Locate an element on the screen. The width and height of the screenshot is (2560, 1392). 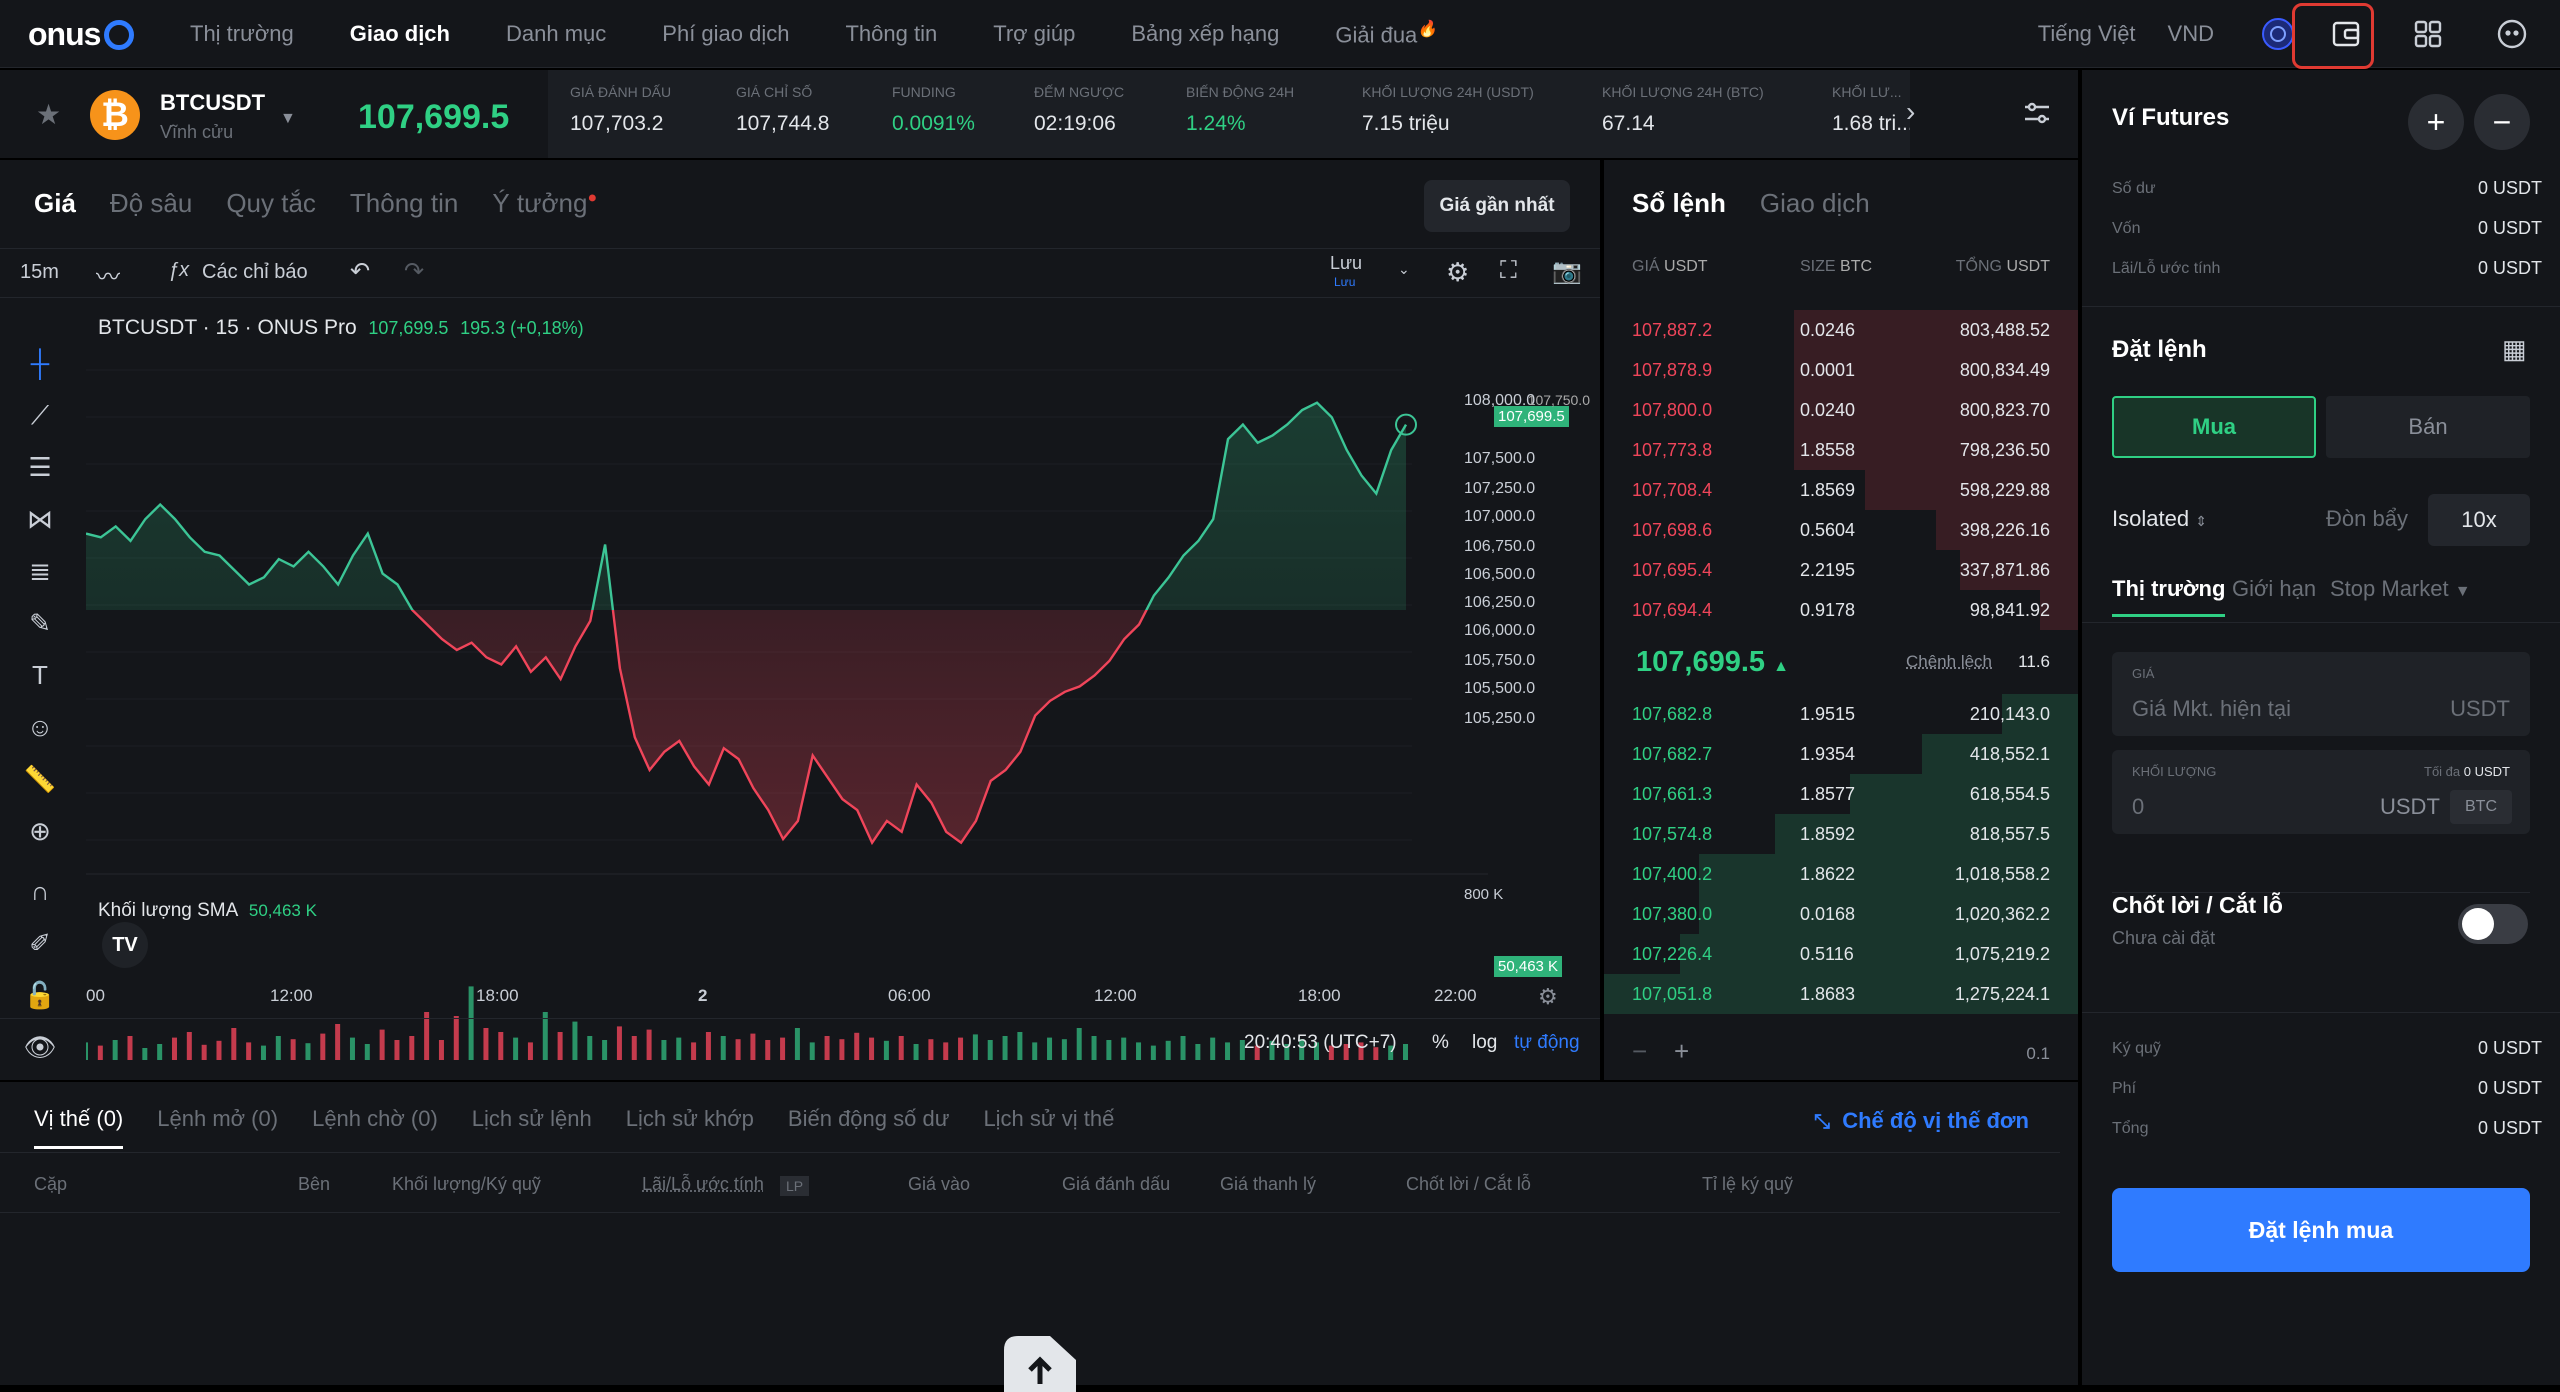
ruler-icon: 📏 is located at coordinates (40, 779).